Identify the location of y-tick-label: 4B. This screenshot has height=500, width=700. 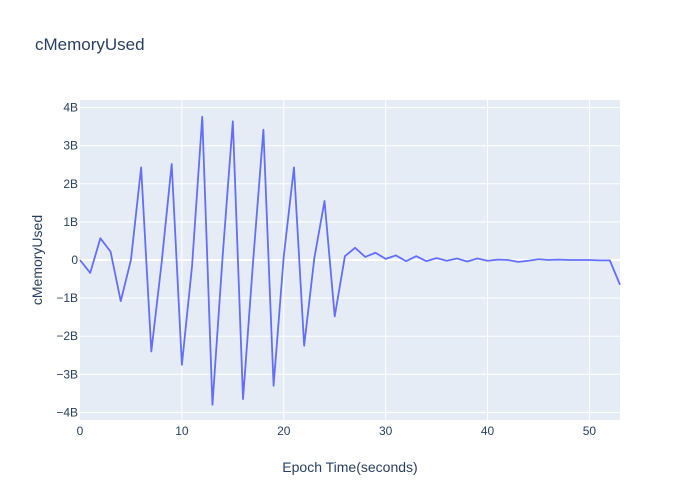
(70, 108).